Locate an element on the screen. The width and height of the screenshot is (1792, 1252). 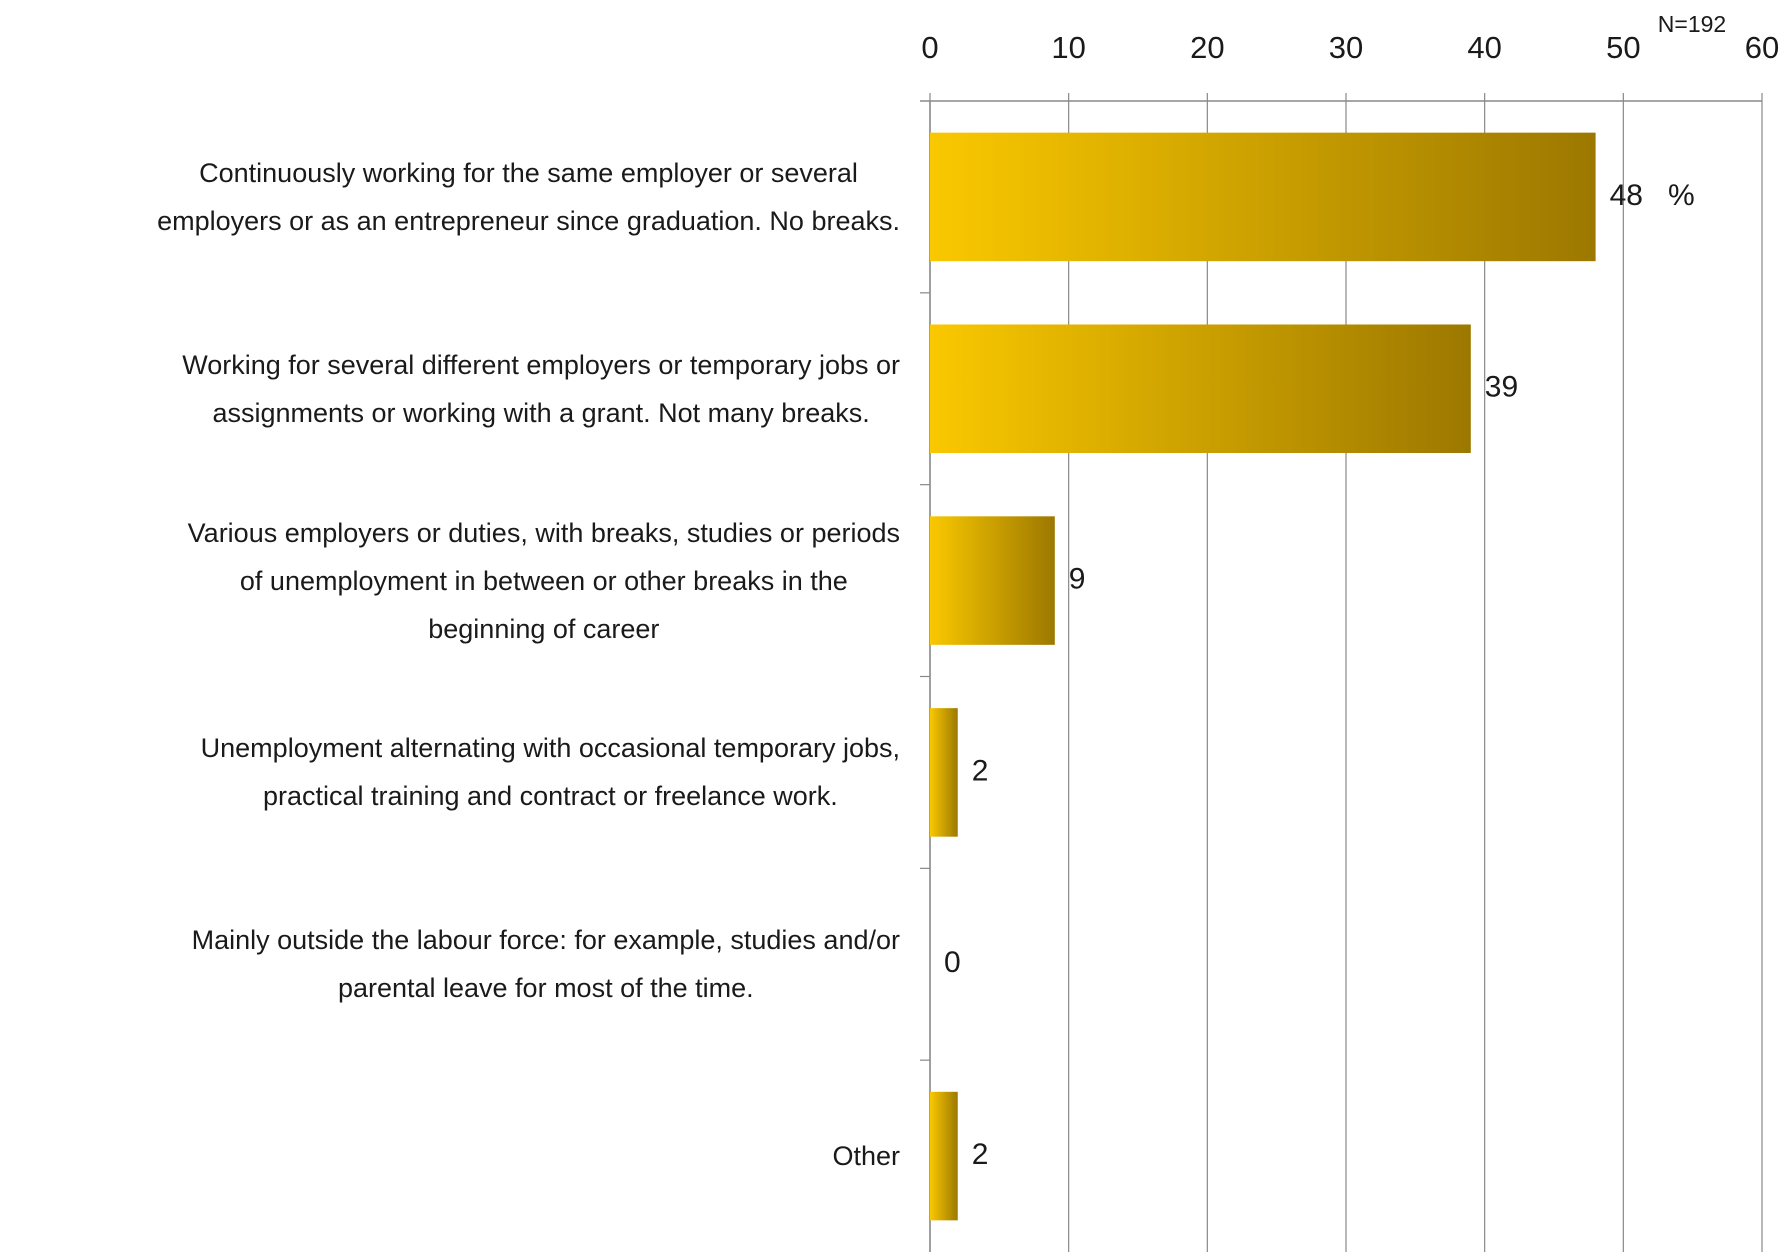
x-tick-label: 0 is located at coordinates (929, 47).